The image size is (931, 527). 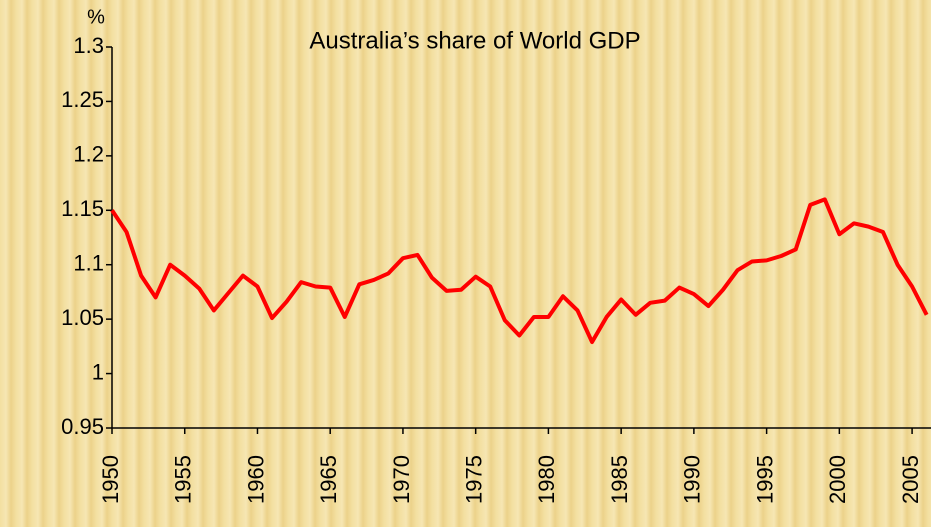 I want to click on x-tick-label: 1950, so click(x=110, y=479).